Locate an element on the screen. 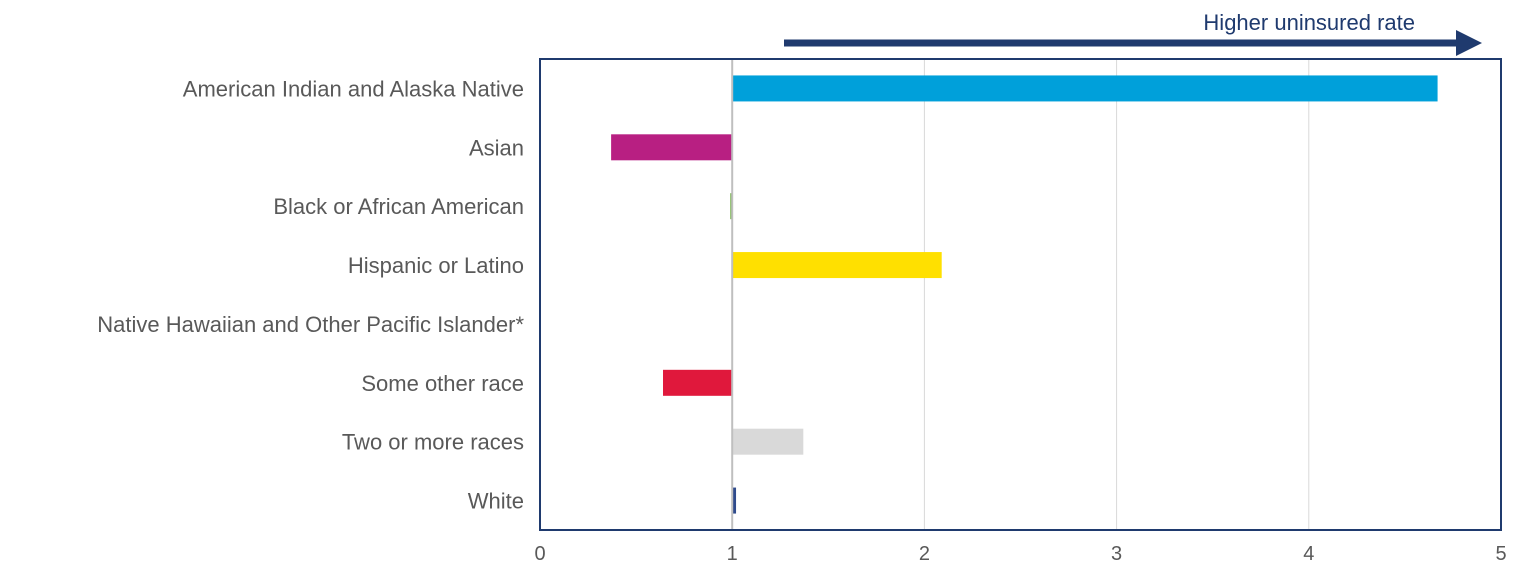 Image resolution: width=1523 pixels, height=569 pixels. category-label-7: White is located at coordinates (496, 501).